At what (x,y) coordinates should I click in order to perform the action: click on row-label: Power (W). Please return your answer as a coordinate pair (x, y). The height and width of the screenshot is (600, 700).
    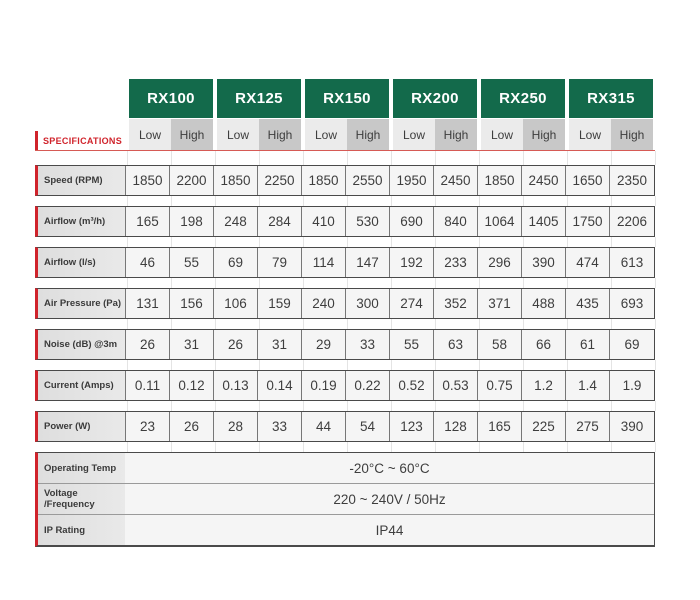
    Looking at the image, I should click on (81, 426).